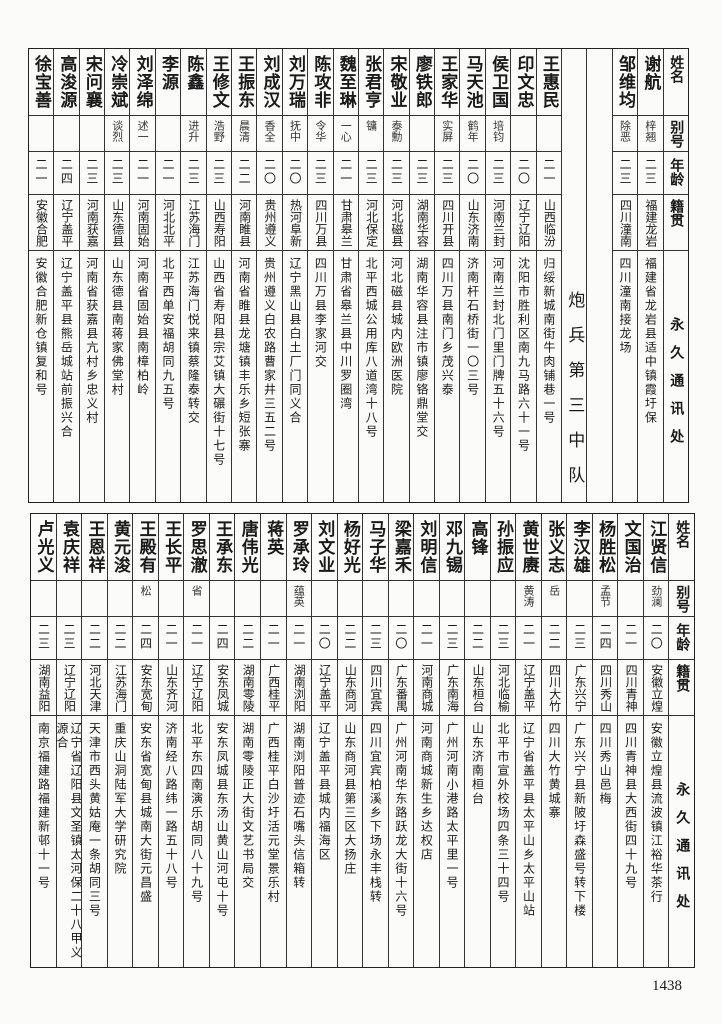  I want to click on person-alias: 黄涛, so click(529, 596).